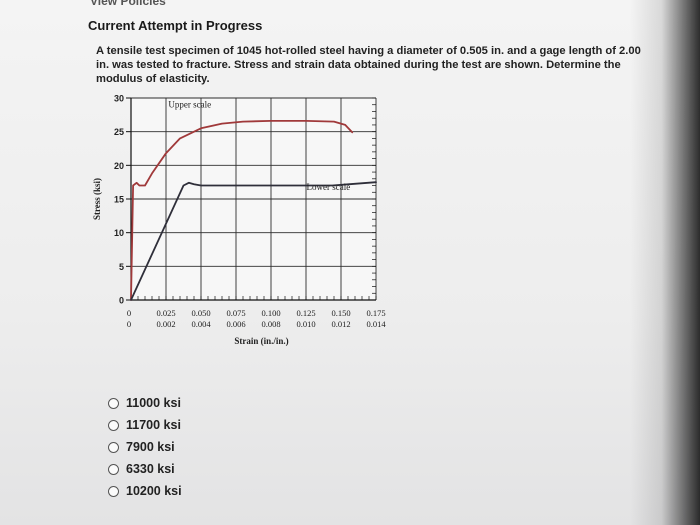 Image resolution: width=700 pixels, height=525 pixels. What do you see at coordinates (253, 241) in the screenshot?
I see `series-line-lower-scale` at bounding box center [253, 241].